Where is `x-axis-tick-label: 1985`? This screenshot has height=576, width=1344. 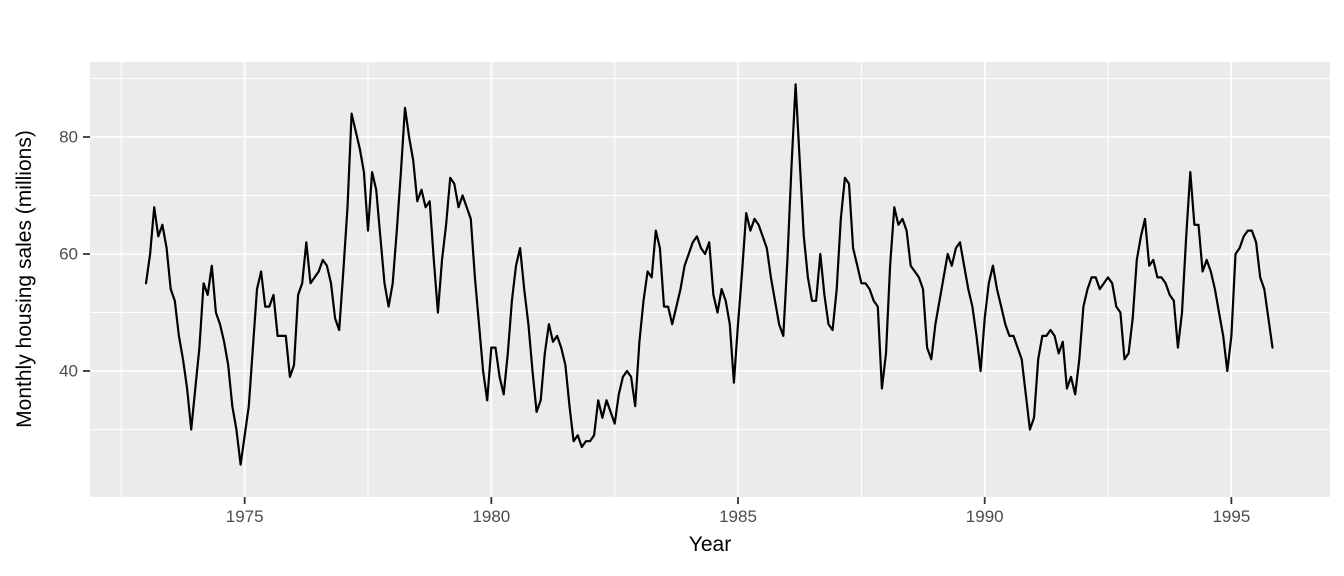
x-axis-tick-label: 1985 is located at coordinates (738, 516).